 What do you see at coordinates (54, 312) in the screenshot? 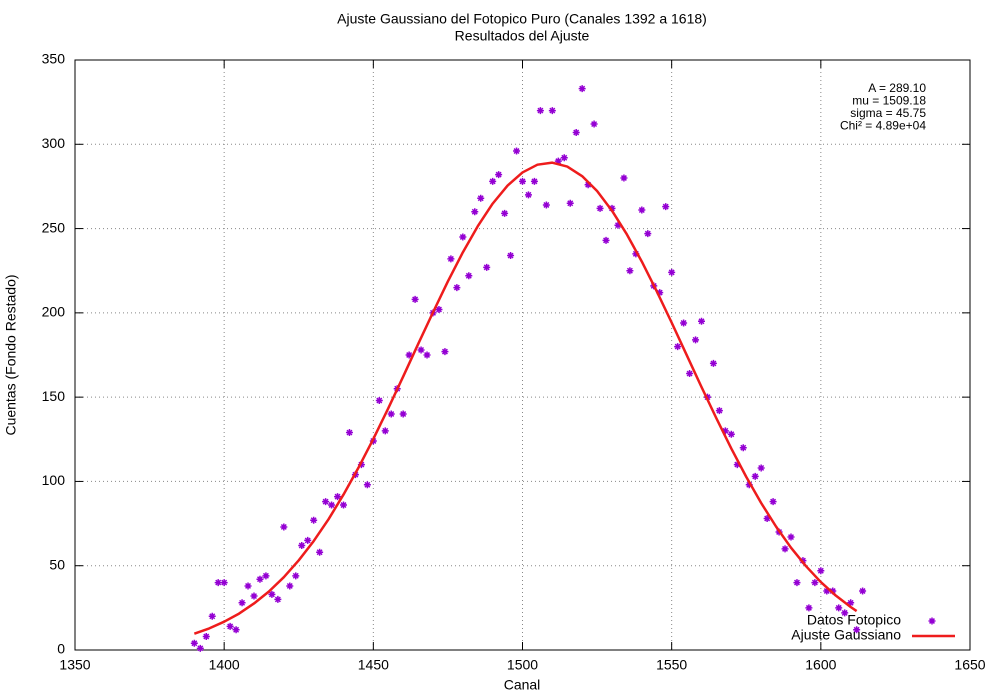
I see `y-tick-label: 200` at bounding box center [54, 312].